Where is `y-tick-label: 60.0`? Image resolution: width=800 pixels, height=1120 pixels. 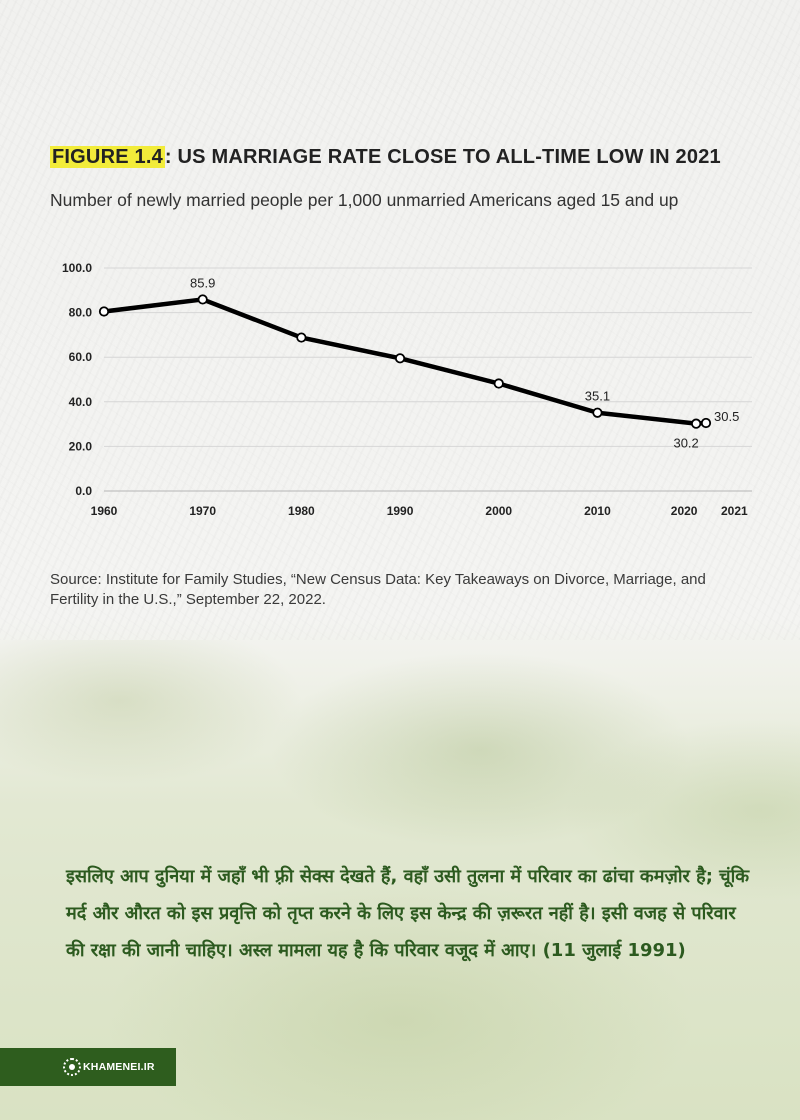
y-tick-label: 60.0 is located at coordinates (81, 357).